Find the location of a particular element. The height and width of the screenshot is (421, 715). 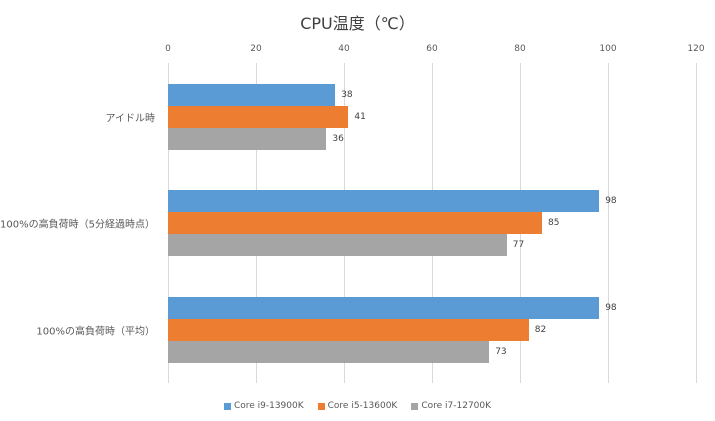

chart-title: CPU温度（℃） is located at coordinates (357, 23).